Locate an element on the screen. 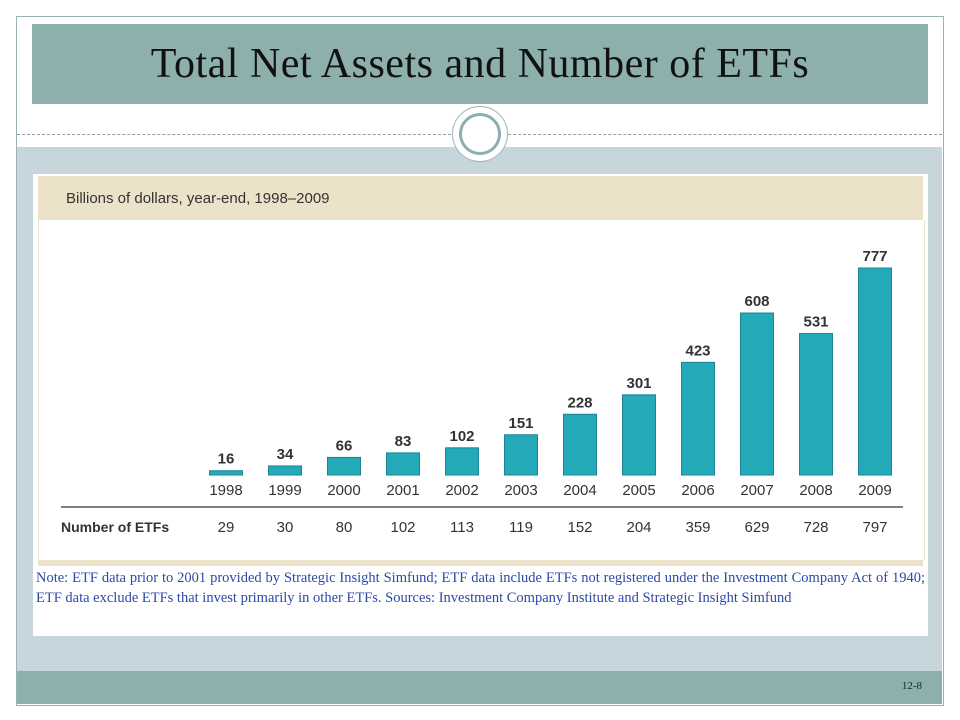  x-tick-label: 2002 is located at coordinates (461, 490).